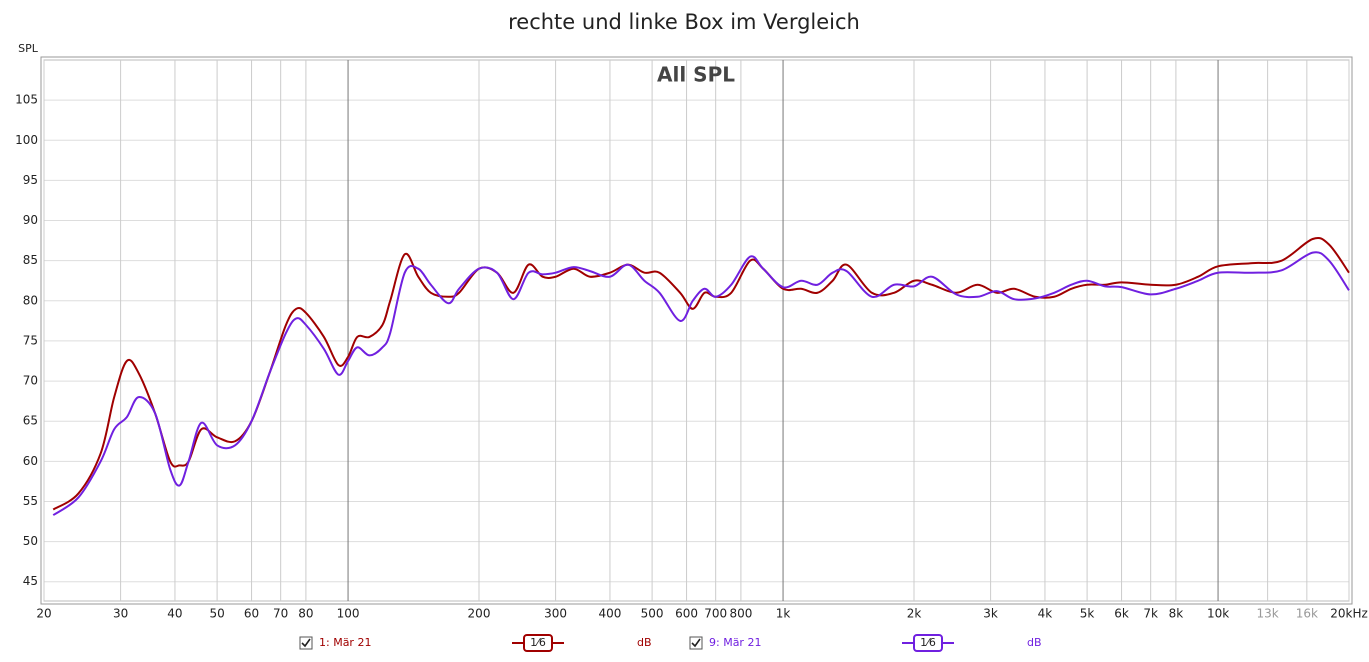 The width and height of the screenshot is (1369, 662). What do you see at coordinates (30, 300) in the screenshot?
I see `y-tick-label: 80` at bounding box center [30, 300].